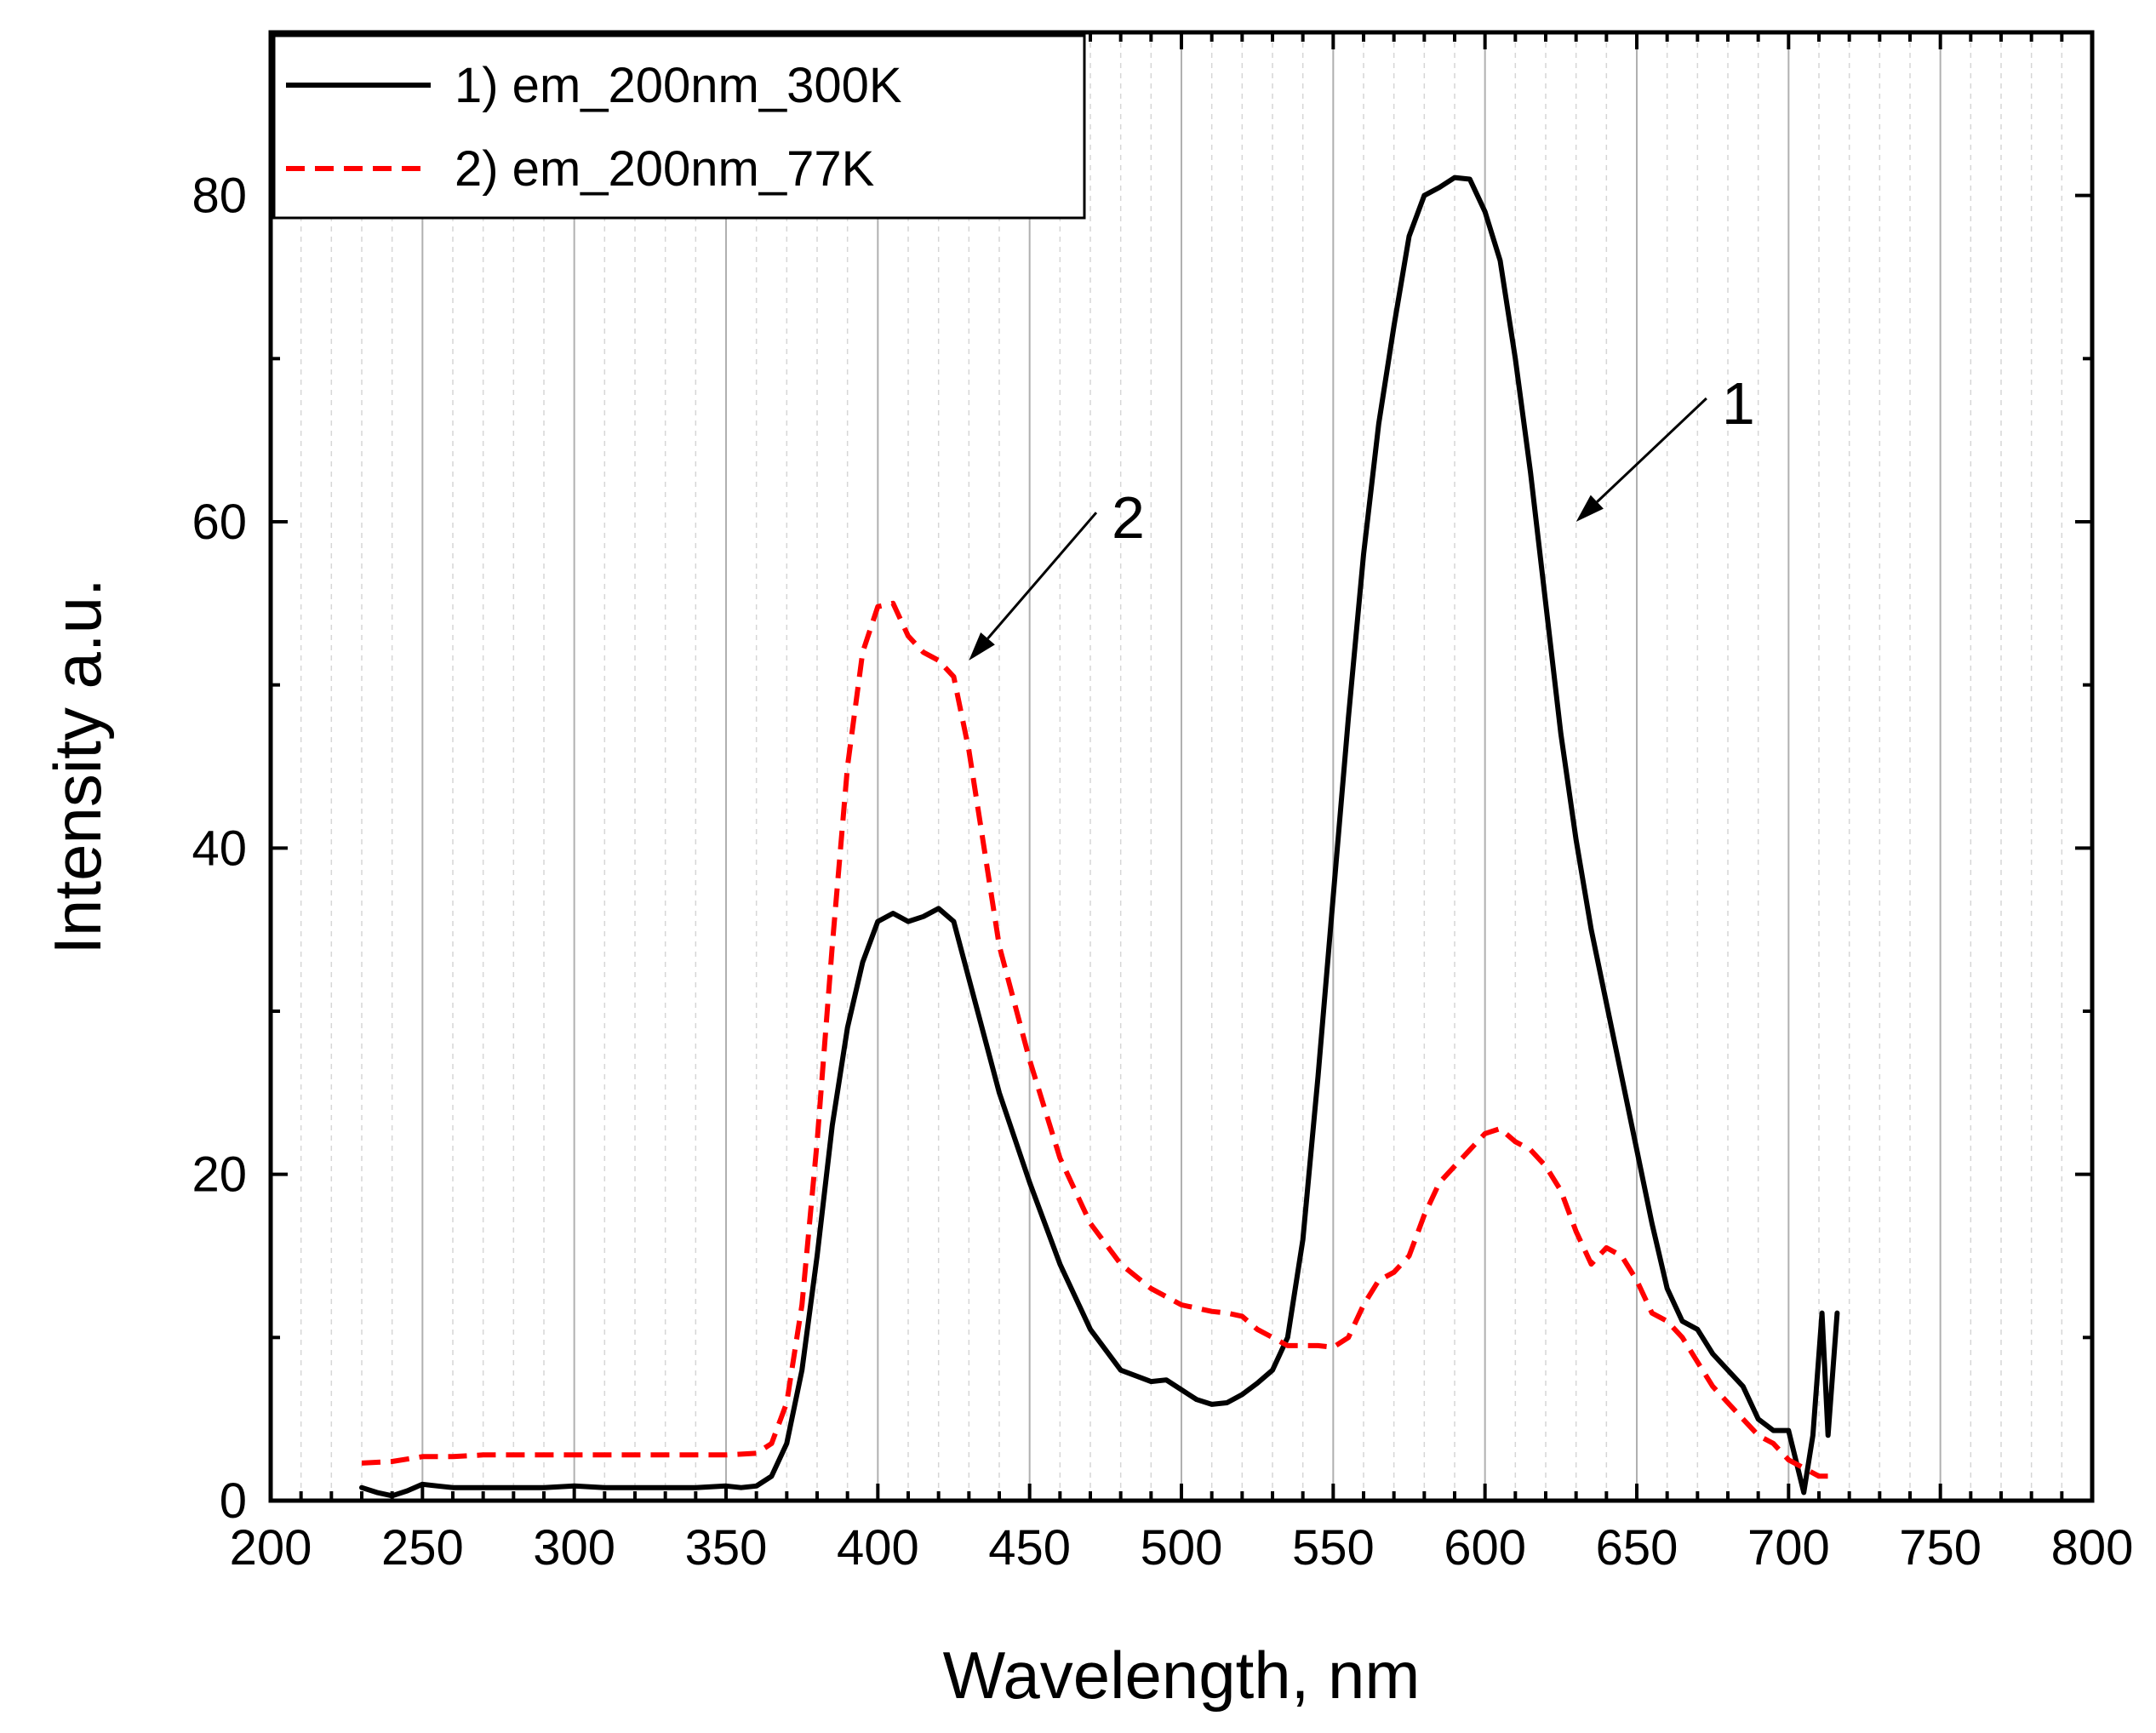 The height and width of the screenshot is (1733, 2156). Describe the element at coordinates (1637, 1548) in the screenshot. I see `x-tick-label: 650` at that location.